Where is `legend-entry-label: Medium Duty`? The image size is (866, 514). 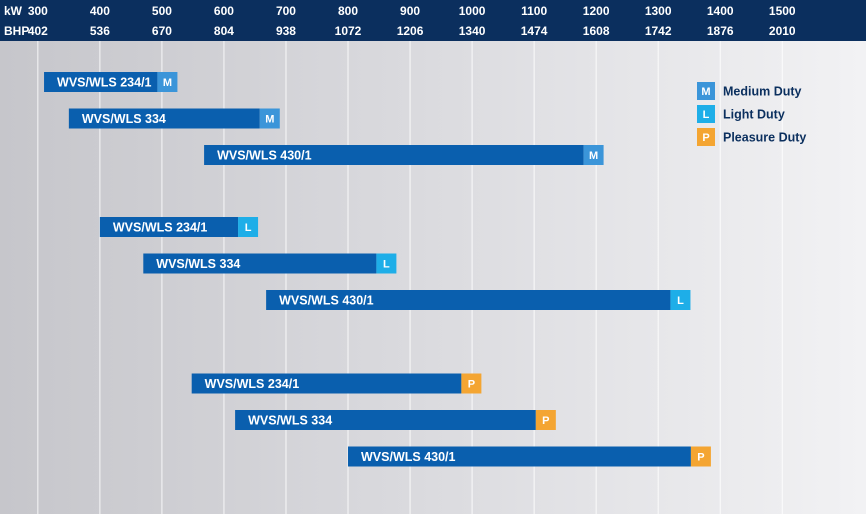
legend-entry-label: Medium Duty is located at coordinates (762, 92).